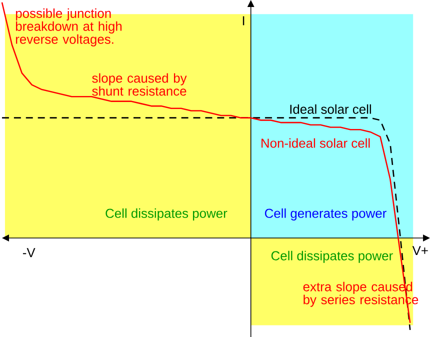 This screenshot has width=432, height=337. Describe the element at coordinates (167, 214) in the screenshot. I see `annotation: Cell dissipates power` at that location.